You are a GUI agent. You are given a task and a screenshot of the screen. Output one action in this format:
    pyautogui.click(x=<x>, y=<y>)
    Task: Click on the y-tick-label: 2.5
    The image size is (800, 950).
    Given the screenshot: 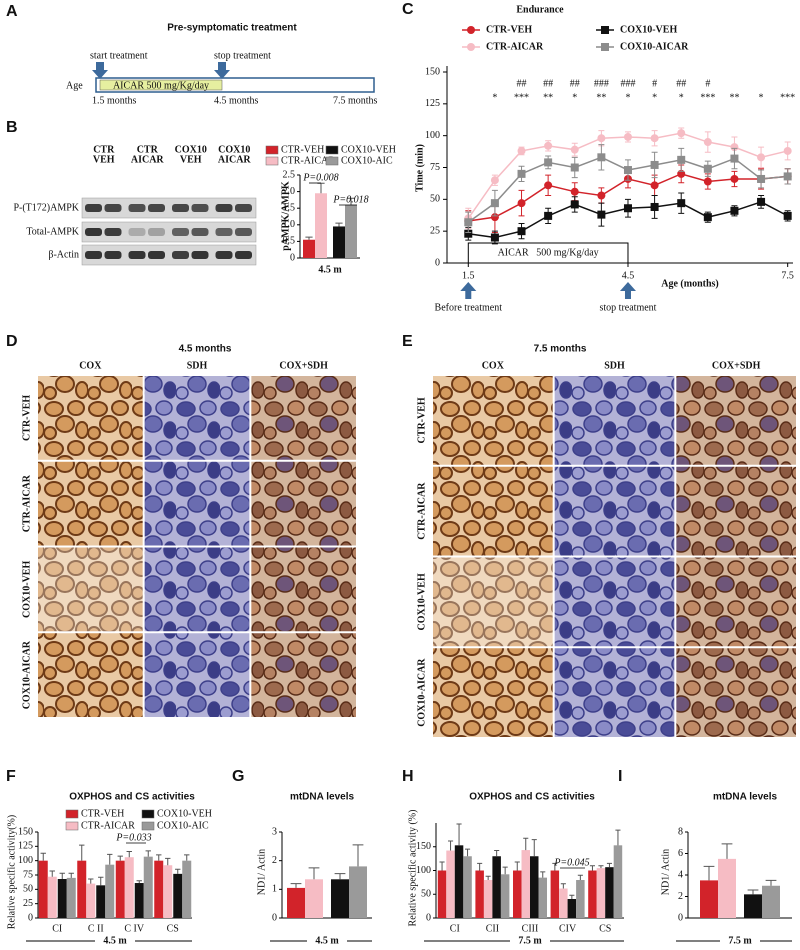 What is the action you would take?
    pyautogui.click(x=289, y=174)
    